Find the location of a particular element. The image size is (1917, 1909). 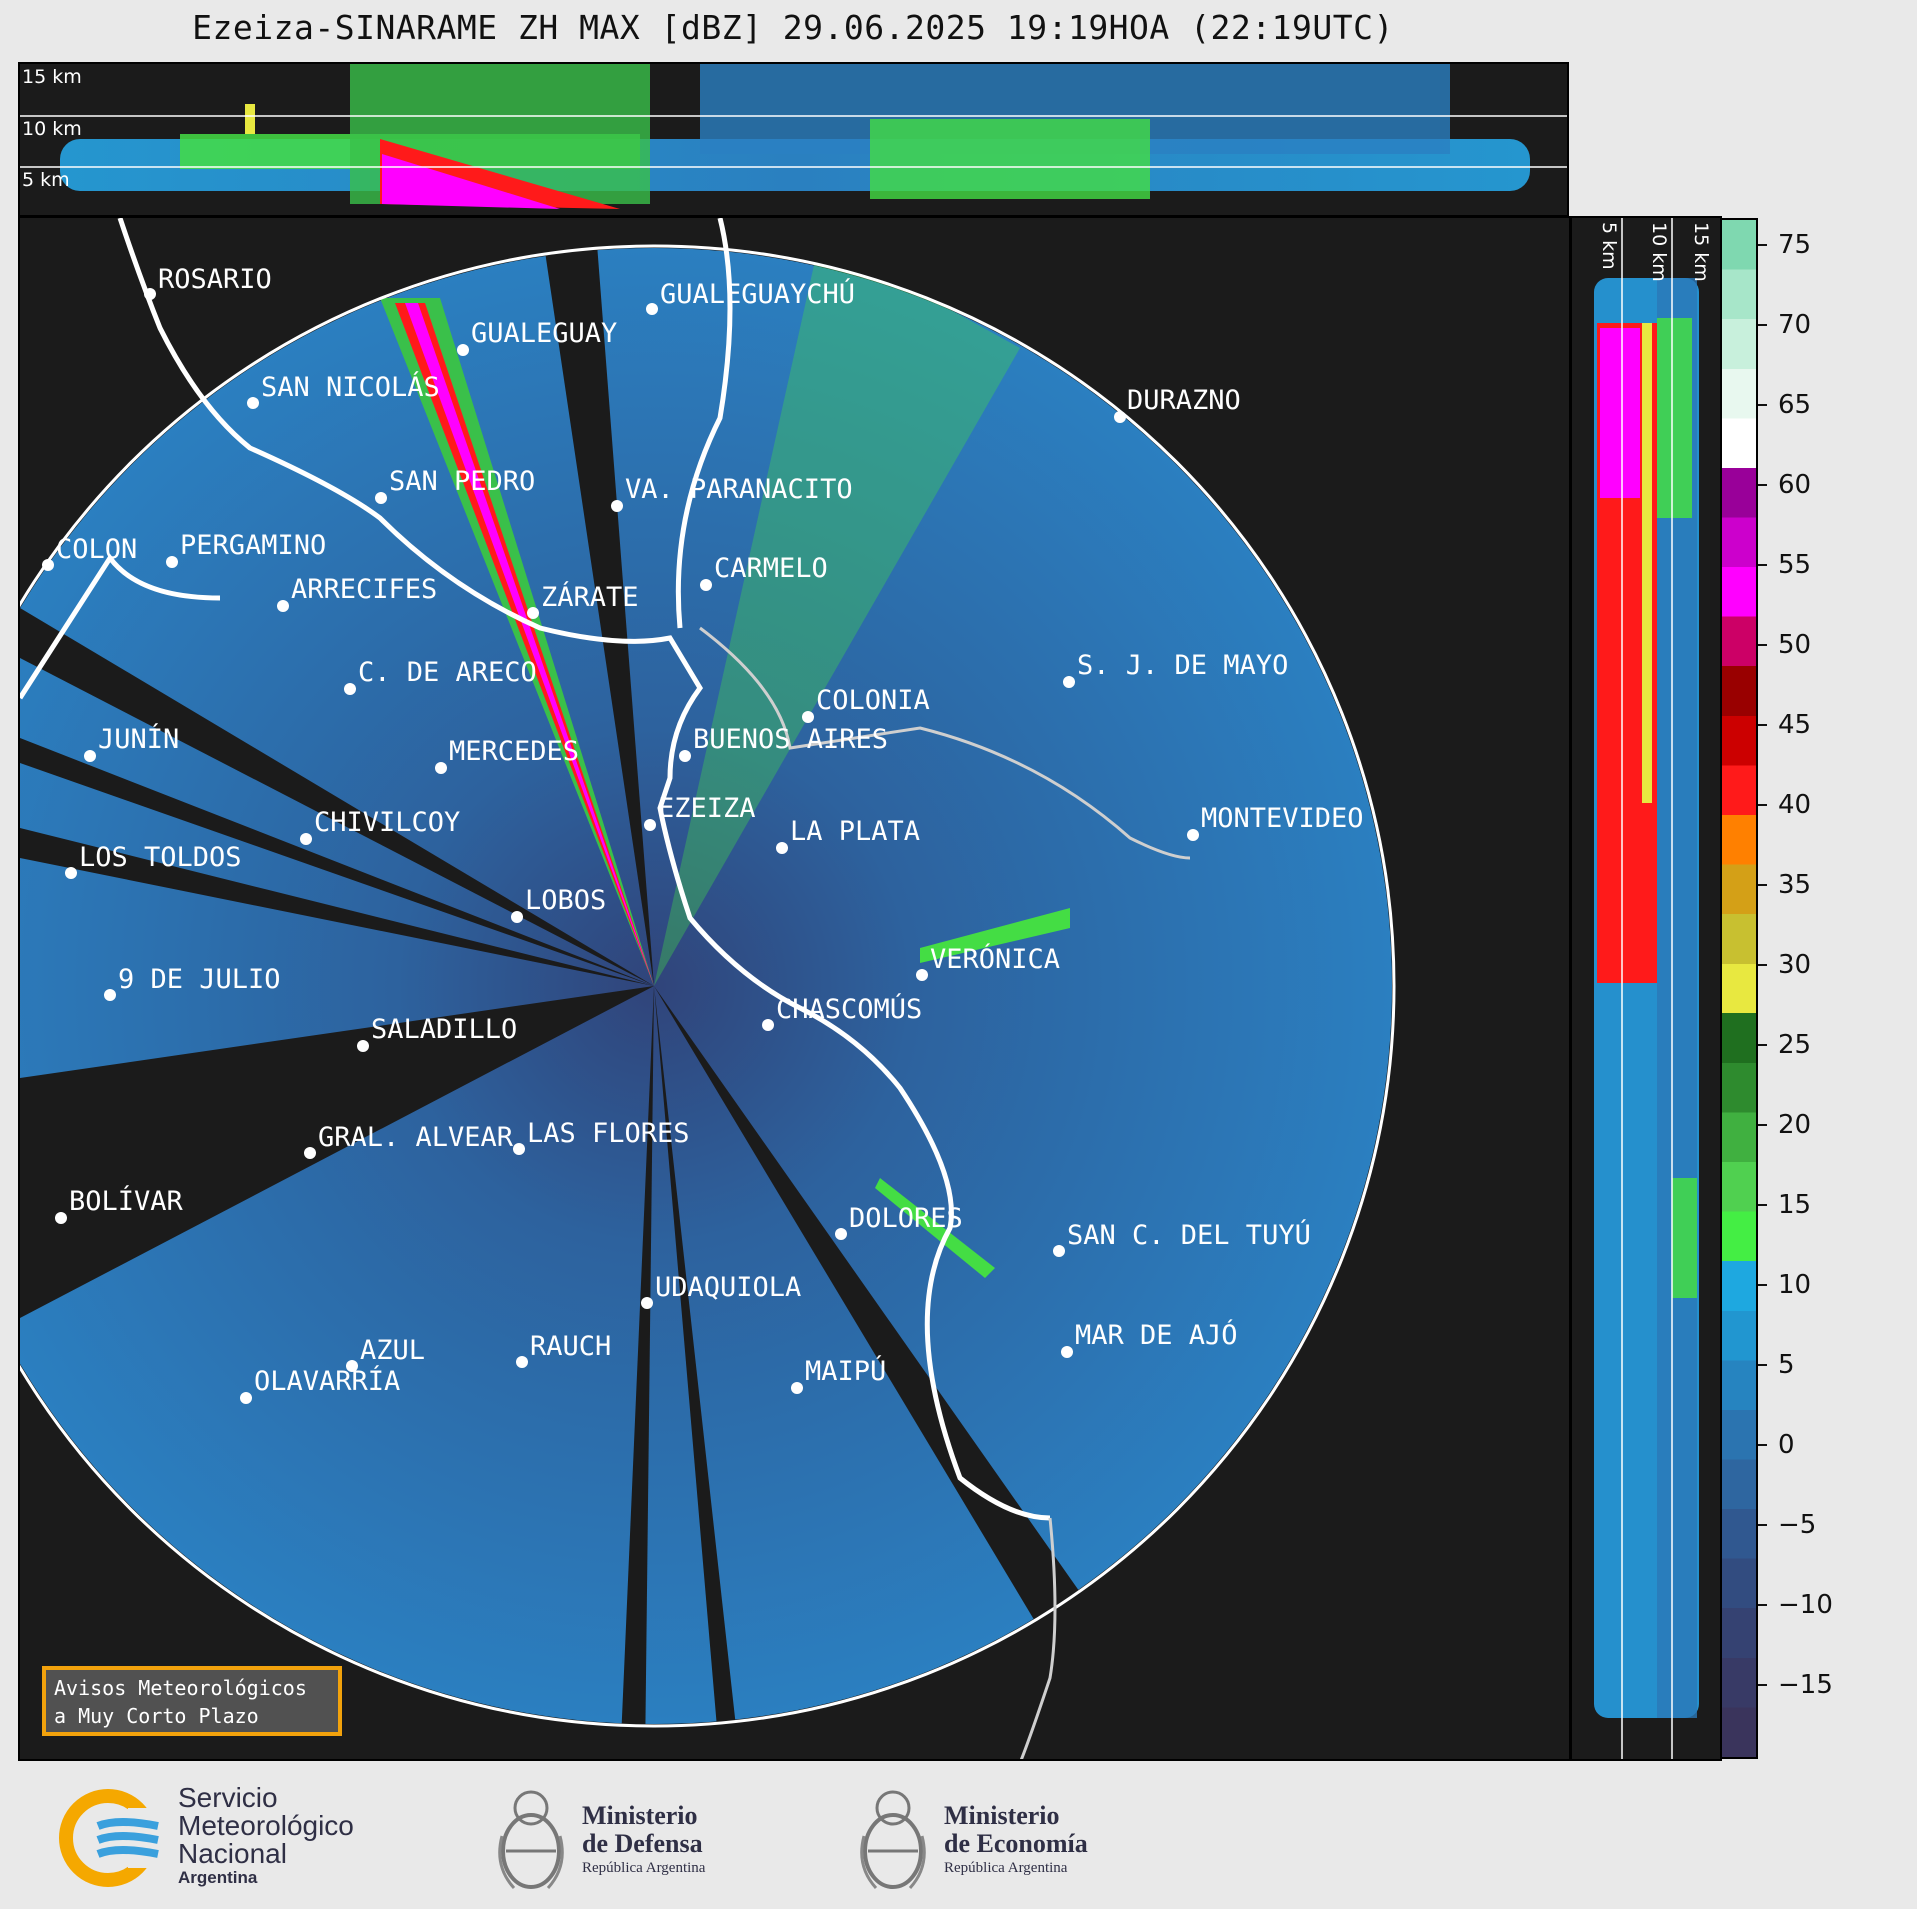

side-height-label-10km: 10 km is located at coordinates (1659, 252).